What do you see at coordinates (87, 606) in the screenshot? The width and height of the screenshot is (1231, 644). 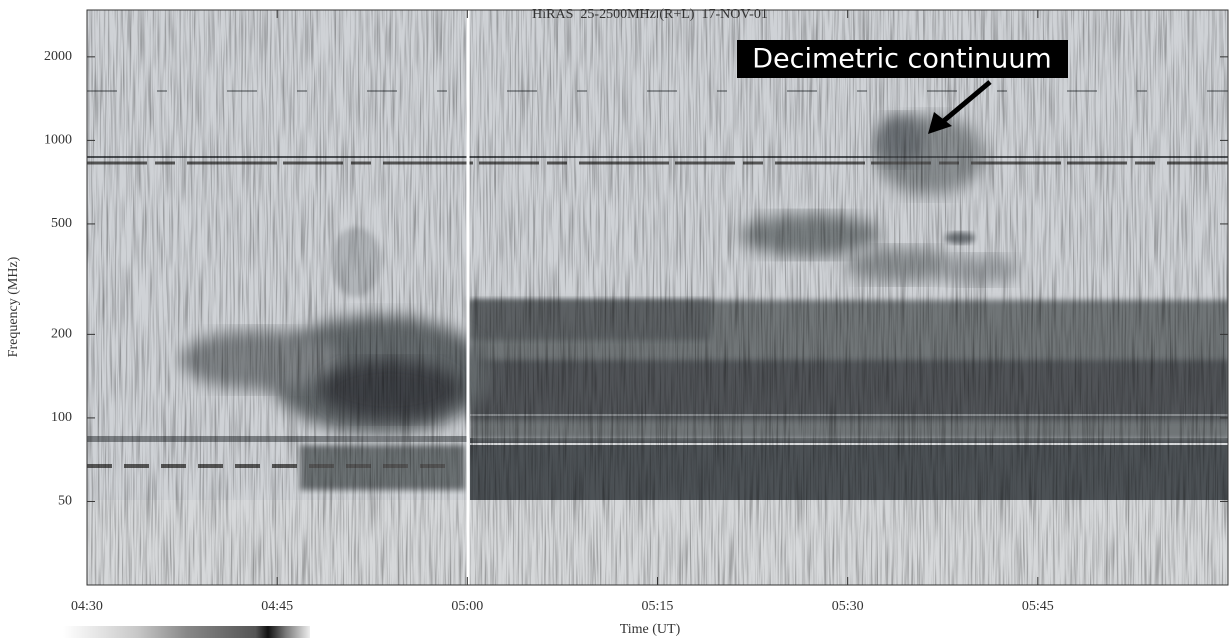 I see `x-tick-label: 04:30` at bounding box center [87, 606].